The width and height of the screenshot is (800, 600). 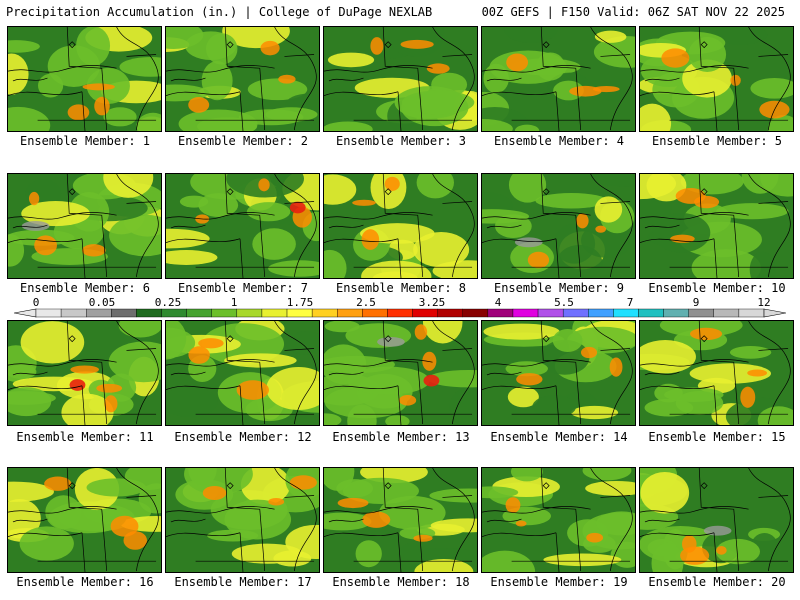 I want to click on member-label-20: Ensemble Member: 20, so click(x=717, y=582).